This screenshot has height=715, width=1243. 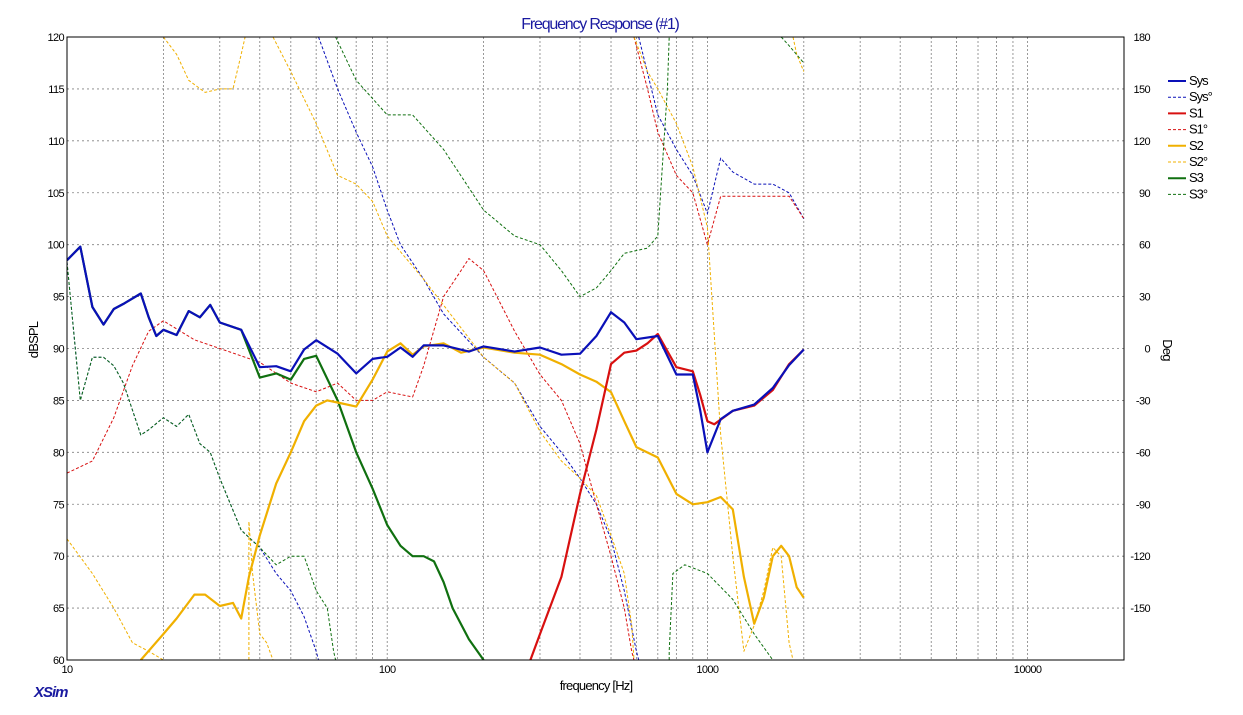 I want to click on legend-label: S3, so click(x=1196, y=177).